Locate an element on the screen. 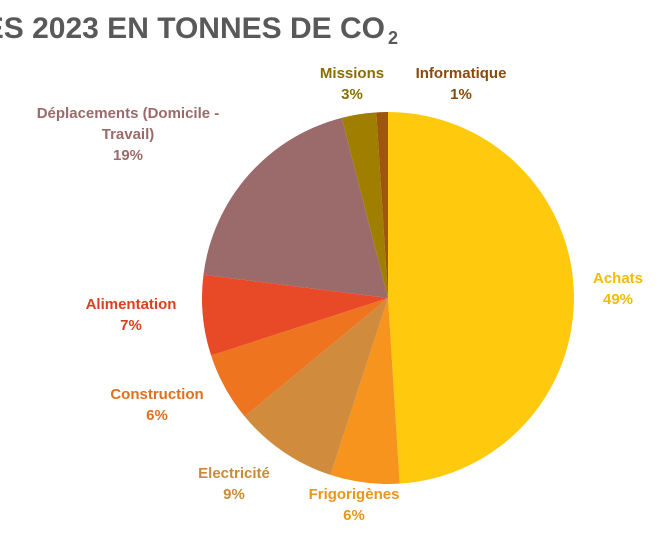 The width and height of the screenshot is (669, 539). slice-name-5: Travail) is located at coordinates (128, 134).